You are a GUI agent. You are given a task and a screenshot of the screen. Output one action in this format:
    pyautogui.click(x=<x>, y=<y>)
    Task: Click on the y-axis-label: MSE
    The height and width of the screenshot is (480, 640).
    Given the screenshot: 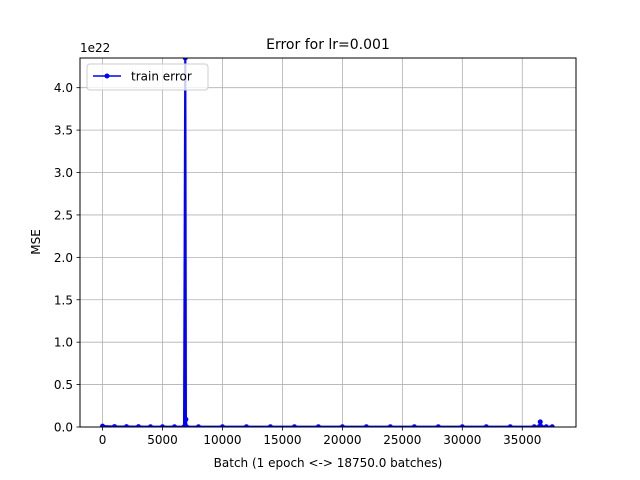 What is the action you would take?
    pyautogui.click(x=36, y=242)
    